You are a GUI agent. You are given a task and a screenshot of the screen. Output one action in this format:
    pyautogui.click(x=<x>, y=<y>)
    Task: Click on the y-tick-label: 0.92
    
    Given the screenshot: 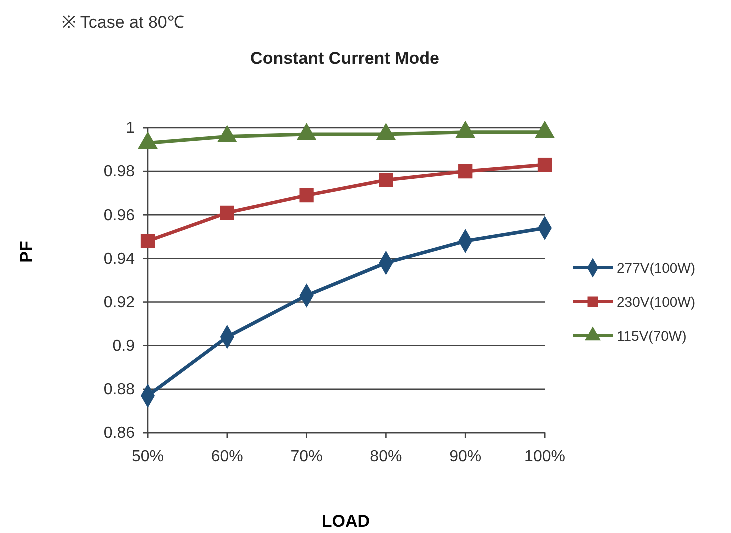 What is the action you would take?
    pyautogui.click(x=120, y=303)
    